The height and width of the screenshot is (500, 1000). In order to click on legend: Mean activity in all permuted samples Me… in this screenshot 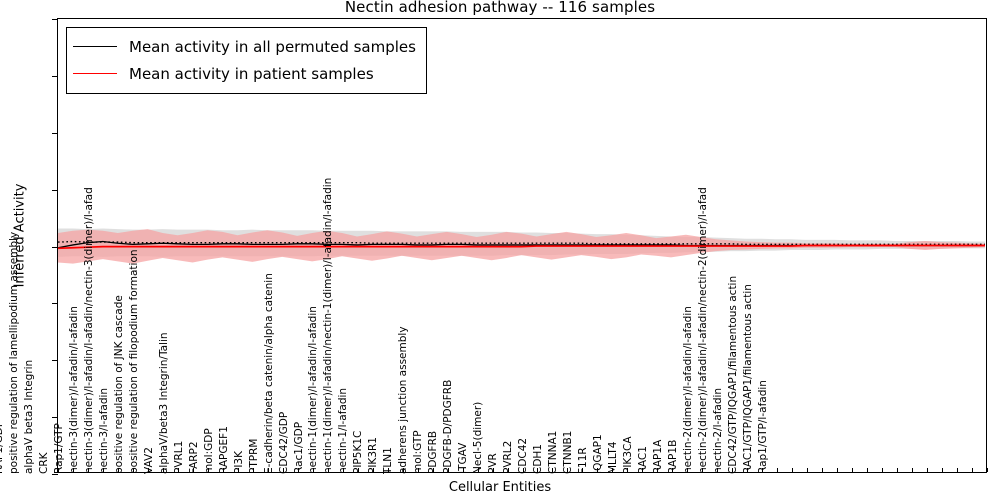, I will do `click(246, 60)`.